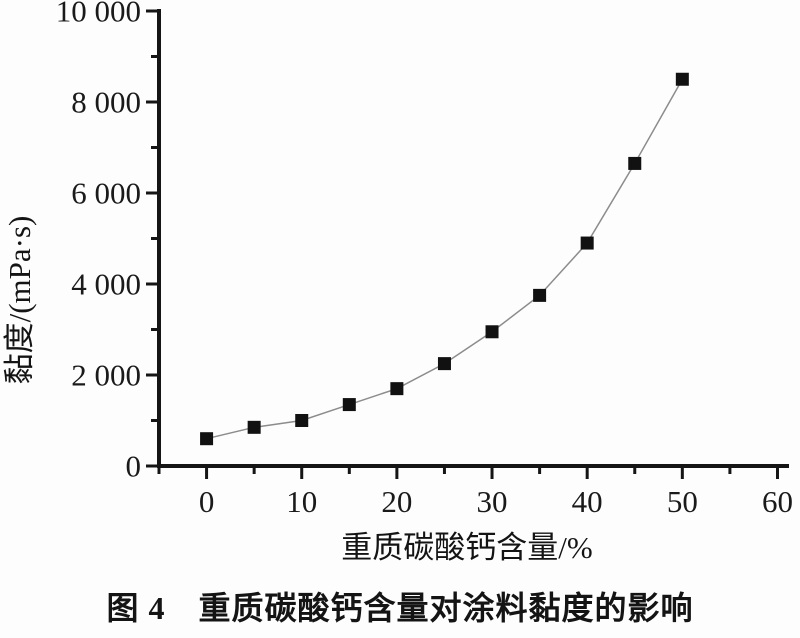  What do you see at coordinates (106, 193) in the screenshot?
I see `y-tick-label: 6 000` at bounding box center [106, 193].